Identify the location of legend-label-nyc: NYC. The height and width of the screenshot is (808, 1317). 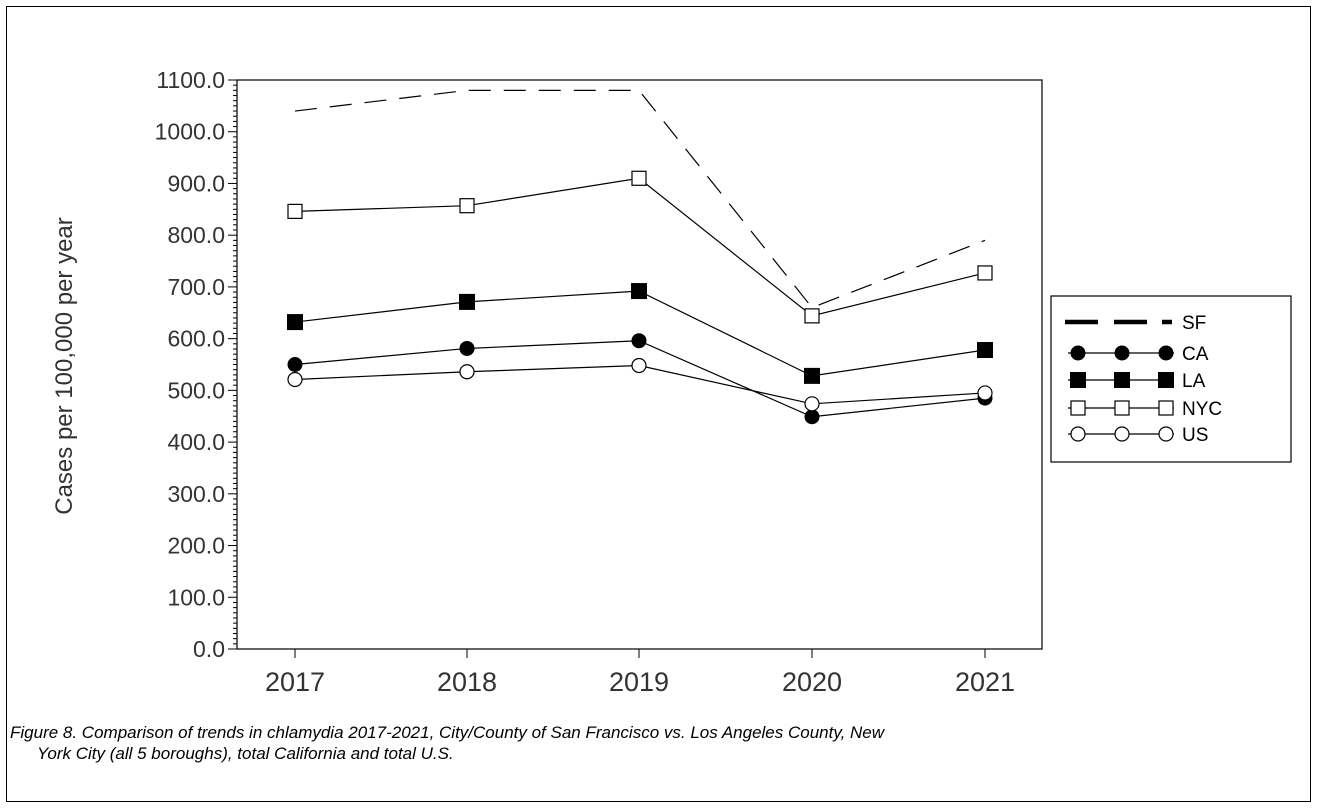
(1202, 409).